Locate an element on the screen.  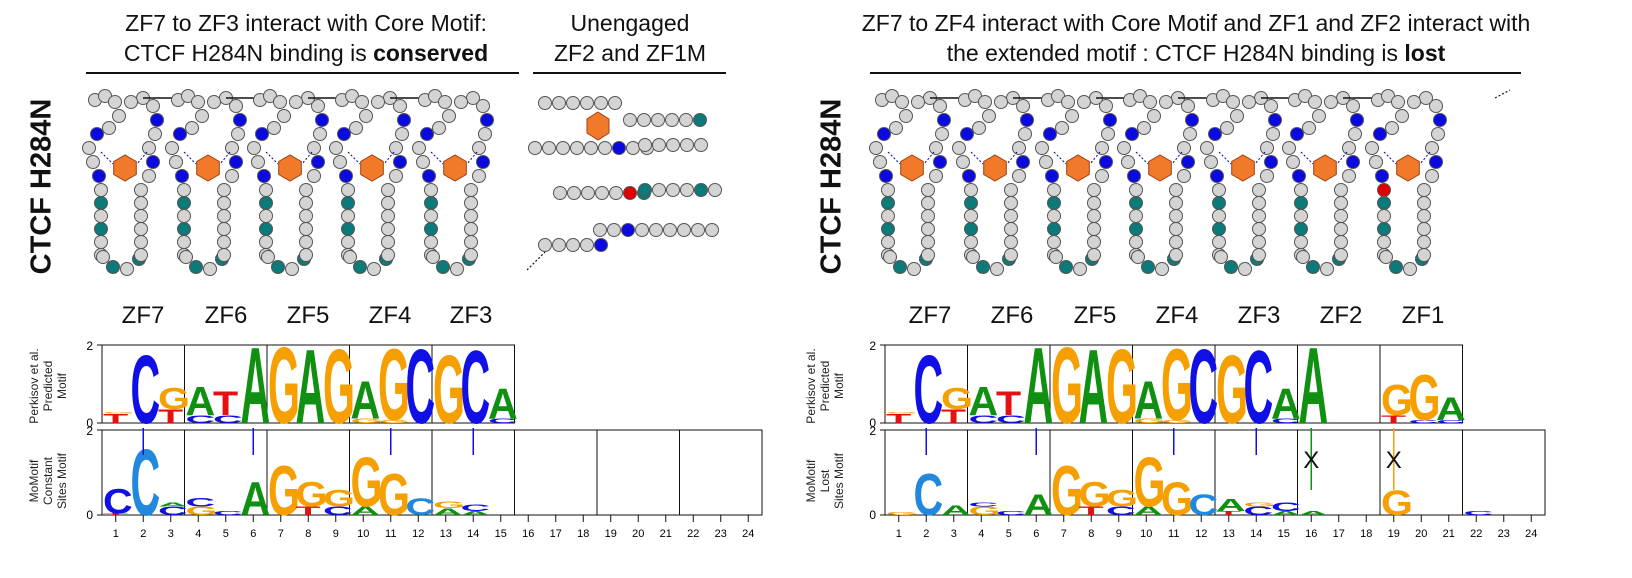
left-zf-label: ZF3 is located at coordinates (471, 315).